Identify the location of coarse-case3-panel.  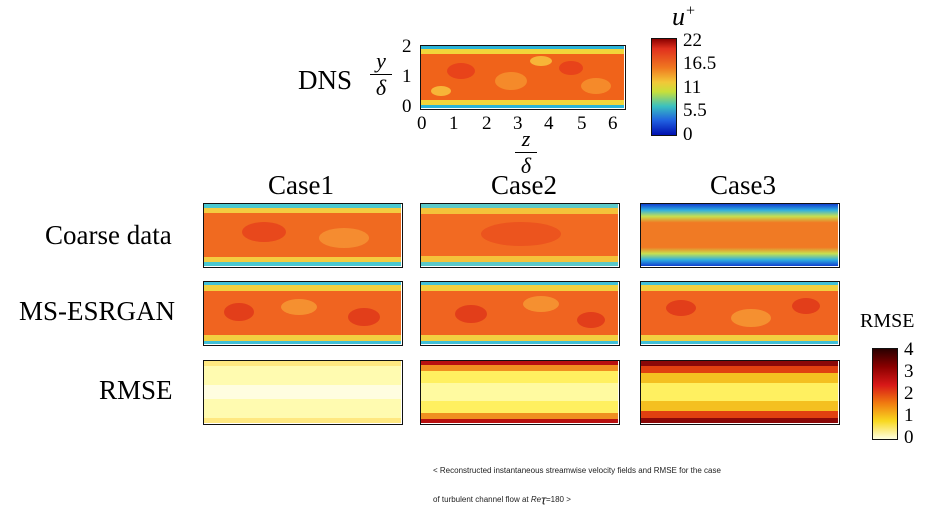
(740, 235).